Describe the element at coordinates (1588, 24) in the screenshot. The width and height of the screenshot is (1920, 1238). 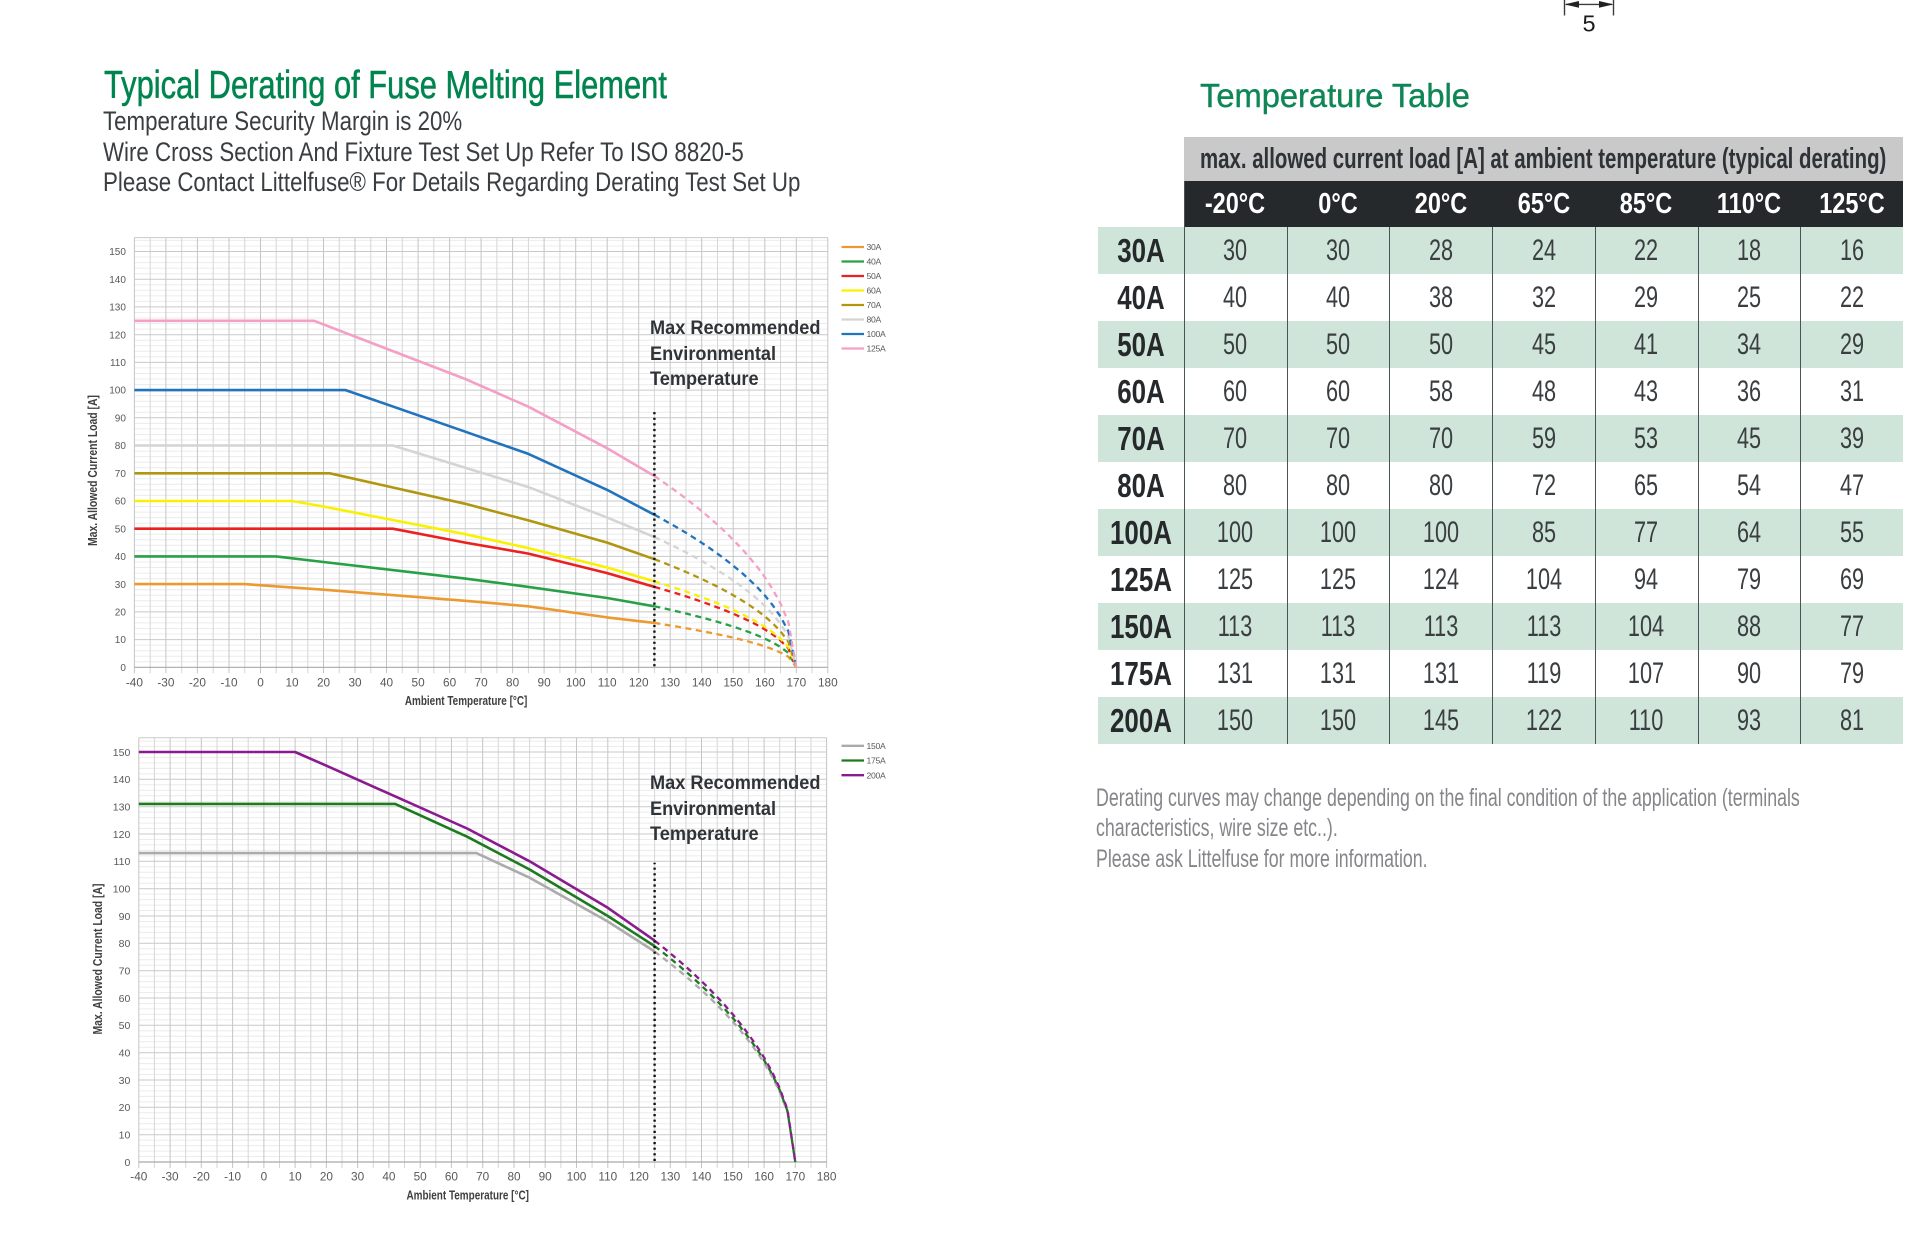
I see `svg-text: 5` at that location.